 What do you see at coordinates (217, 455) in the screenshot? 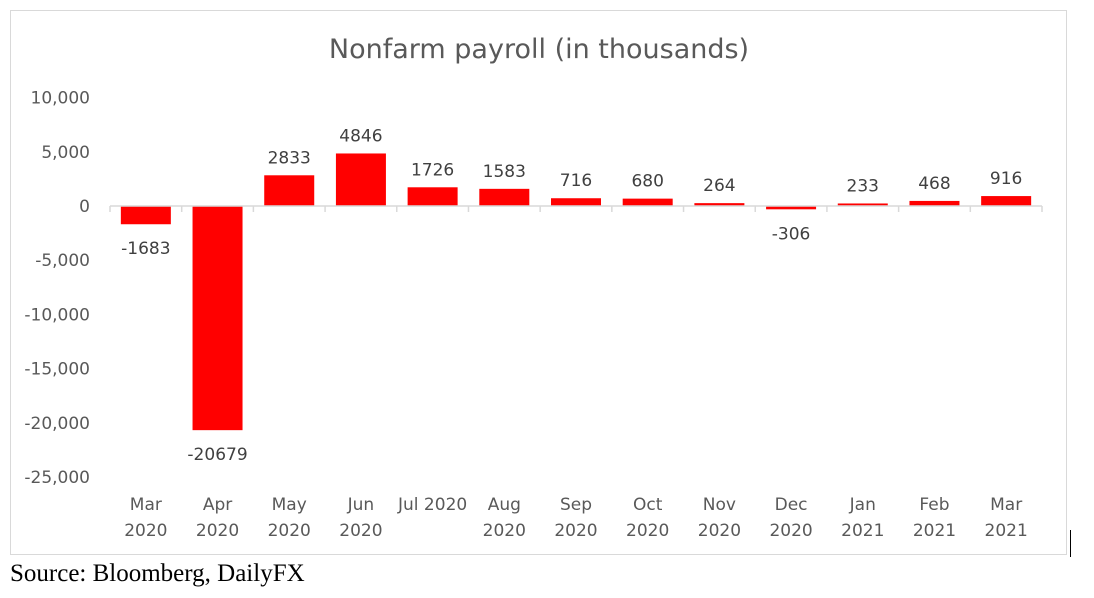
I see `data-label: -20679` at bounding box center [217, 455].